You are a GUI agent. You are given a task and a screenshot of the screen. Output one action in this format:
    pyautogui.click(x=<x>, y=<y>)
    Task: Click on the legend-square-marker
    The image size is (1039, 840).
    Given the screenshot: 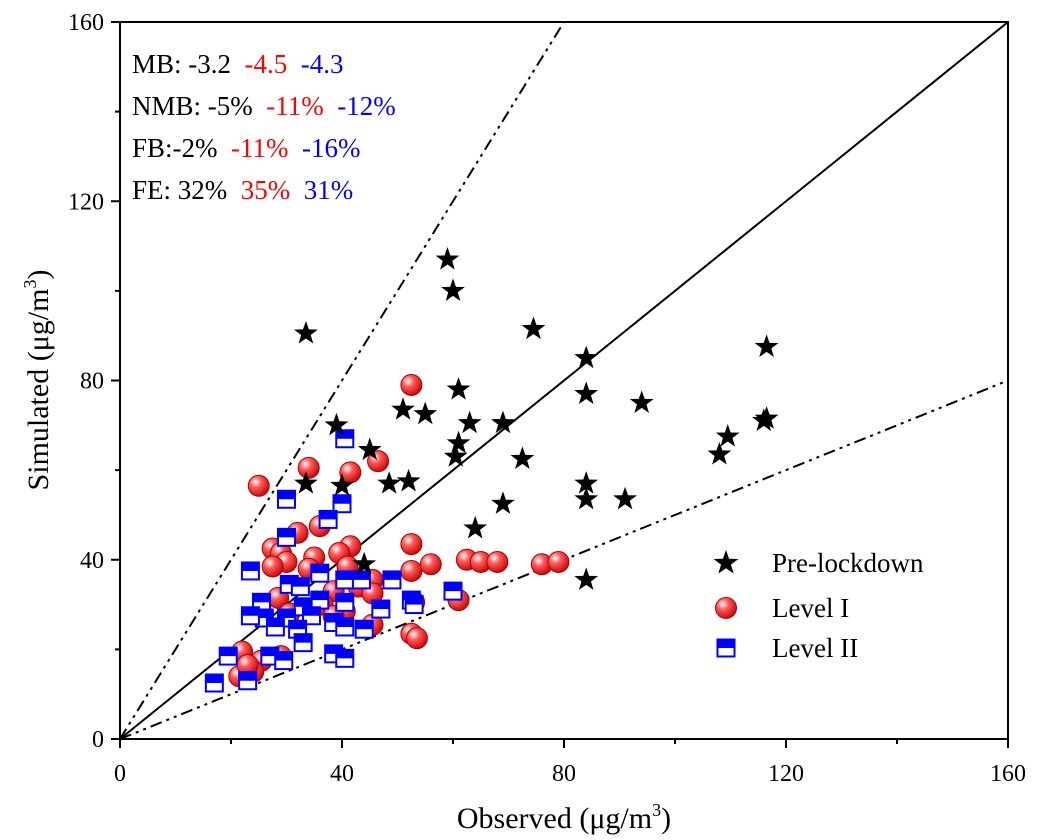 What is the action you would take?
    pyautogui.click(x=726, y=648)
    